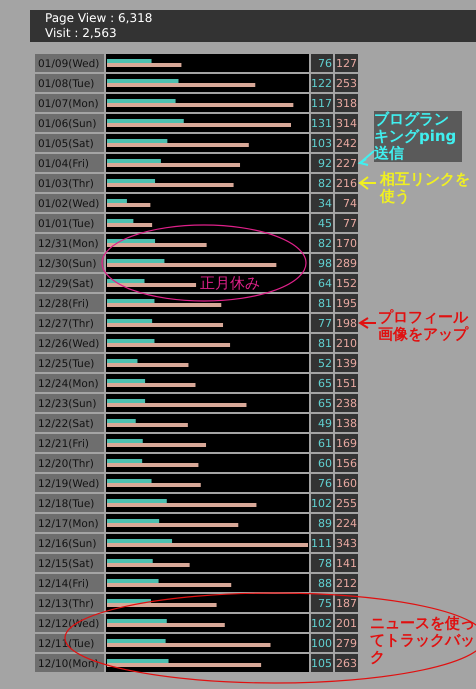 The height and width of the screenshot is (689, 476). I want to click on data-label: 289, so click(346, 263).